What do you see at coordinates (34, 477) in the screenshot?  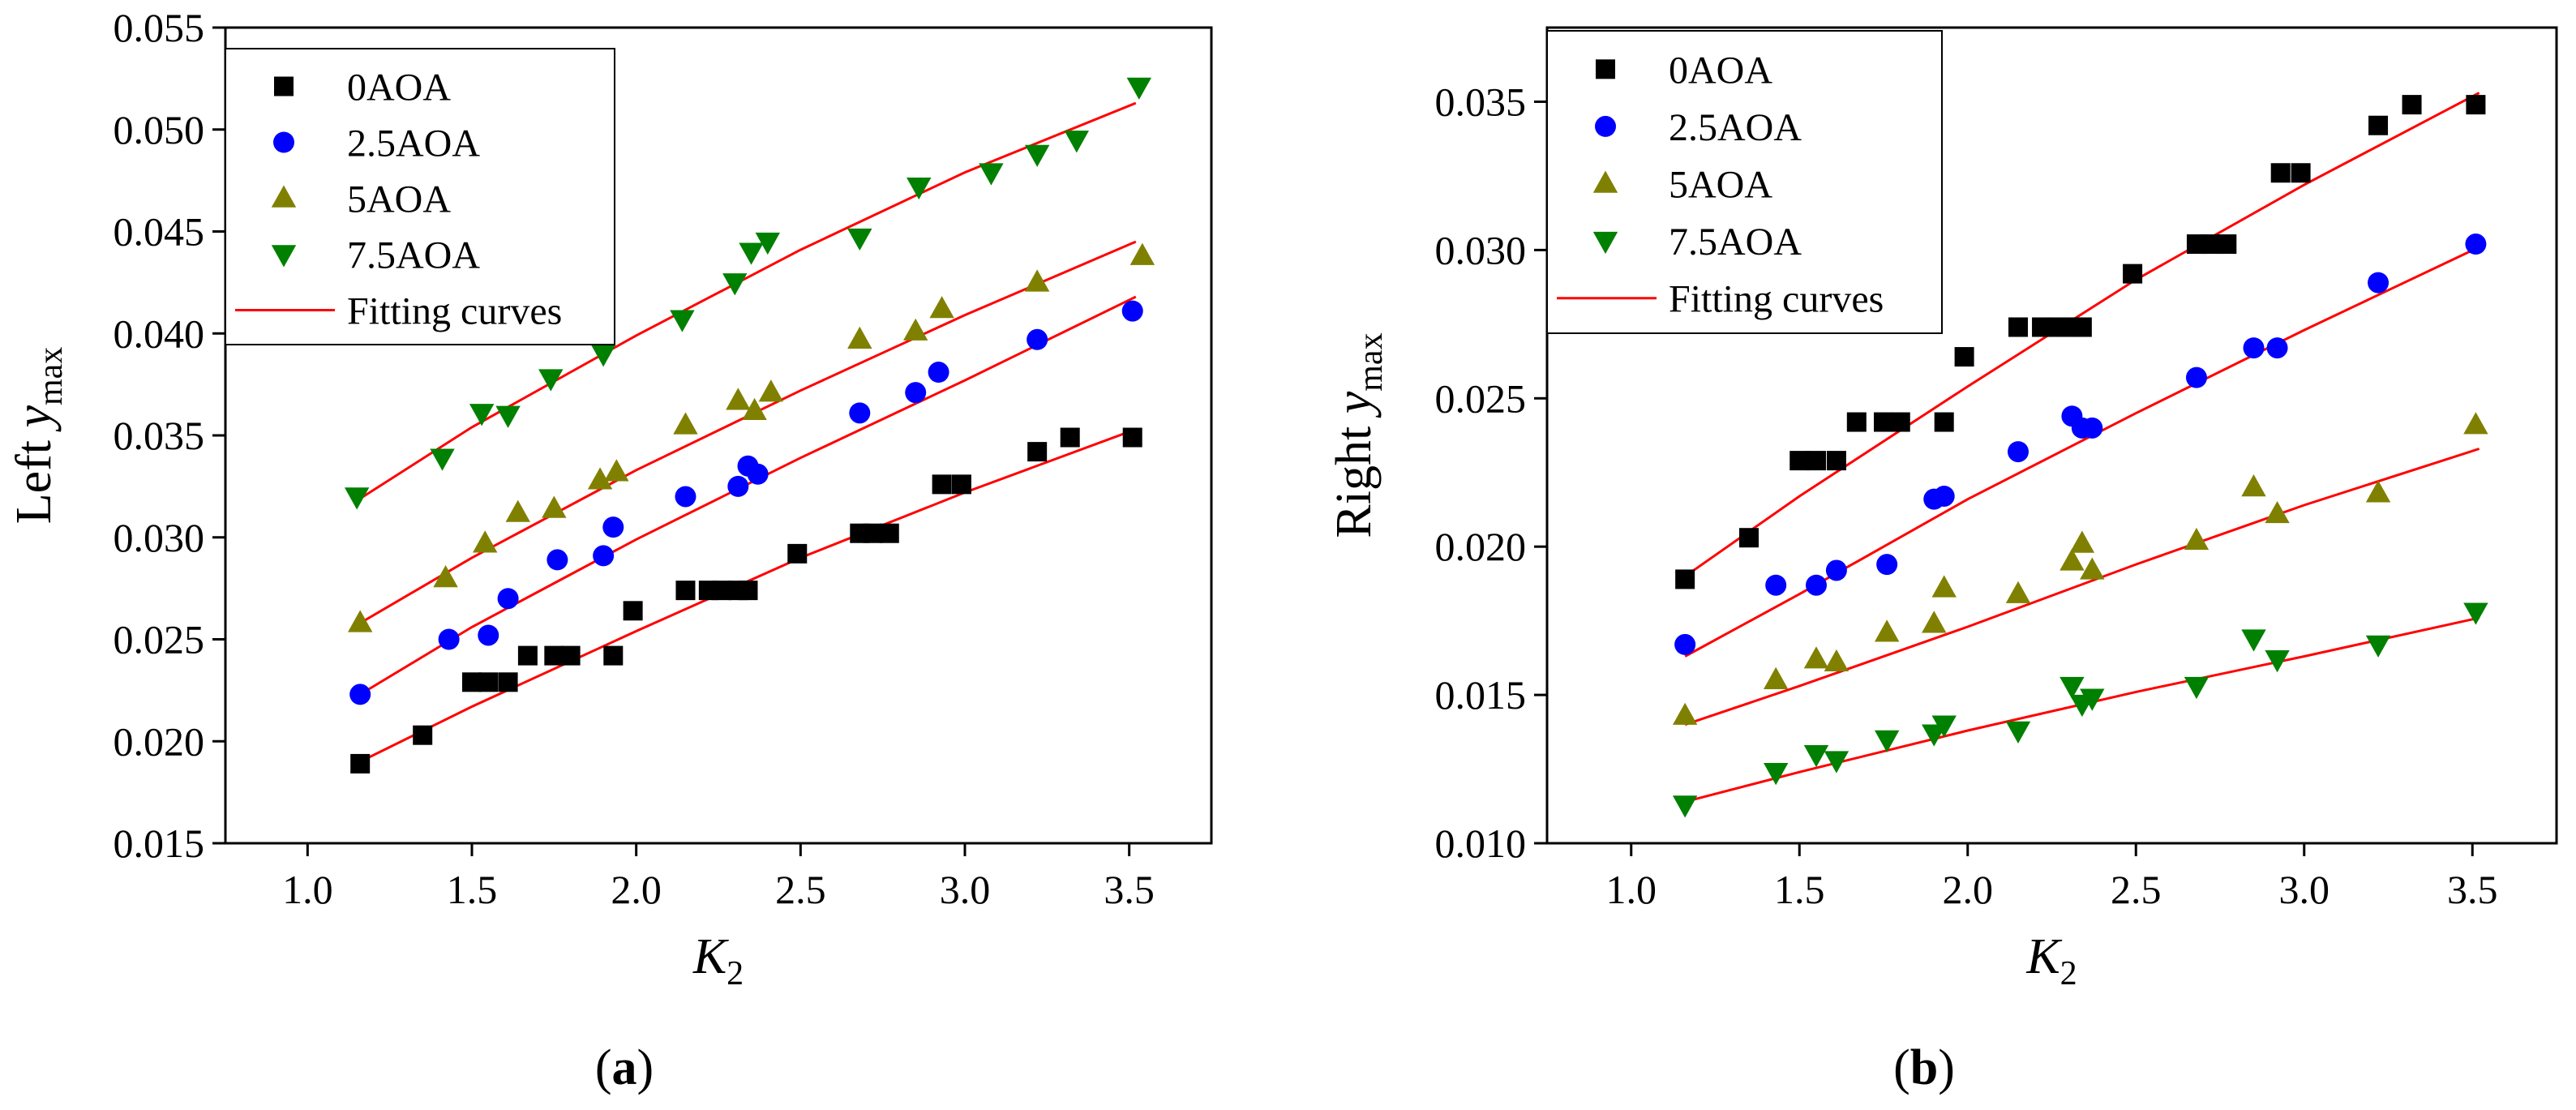 I see `y-axis-prefix: Left` at bounding box center [34, 477].